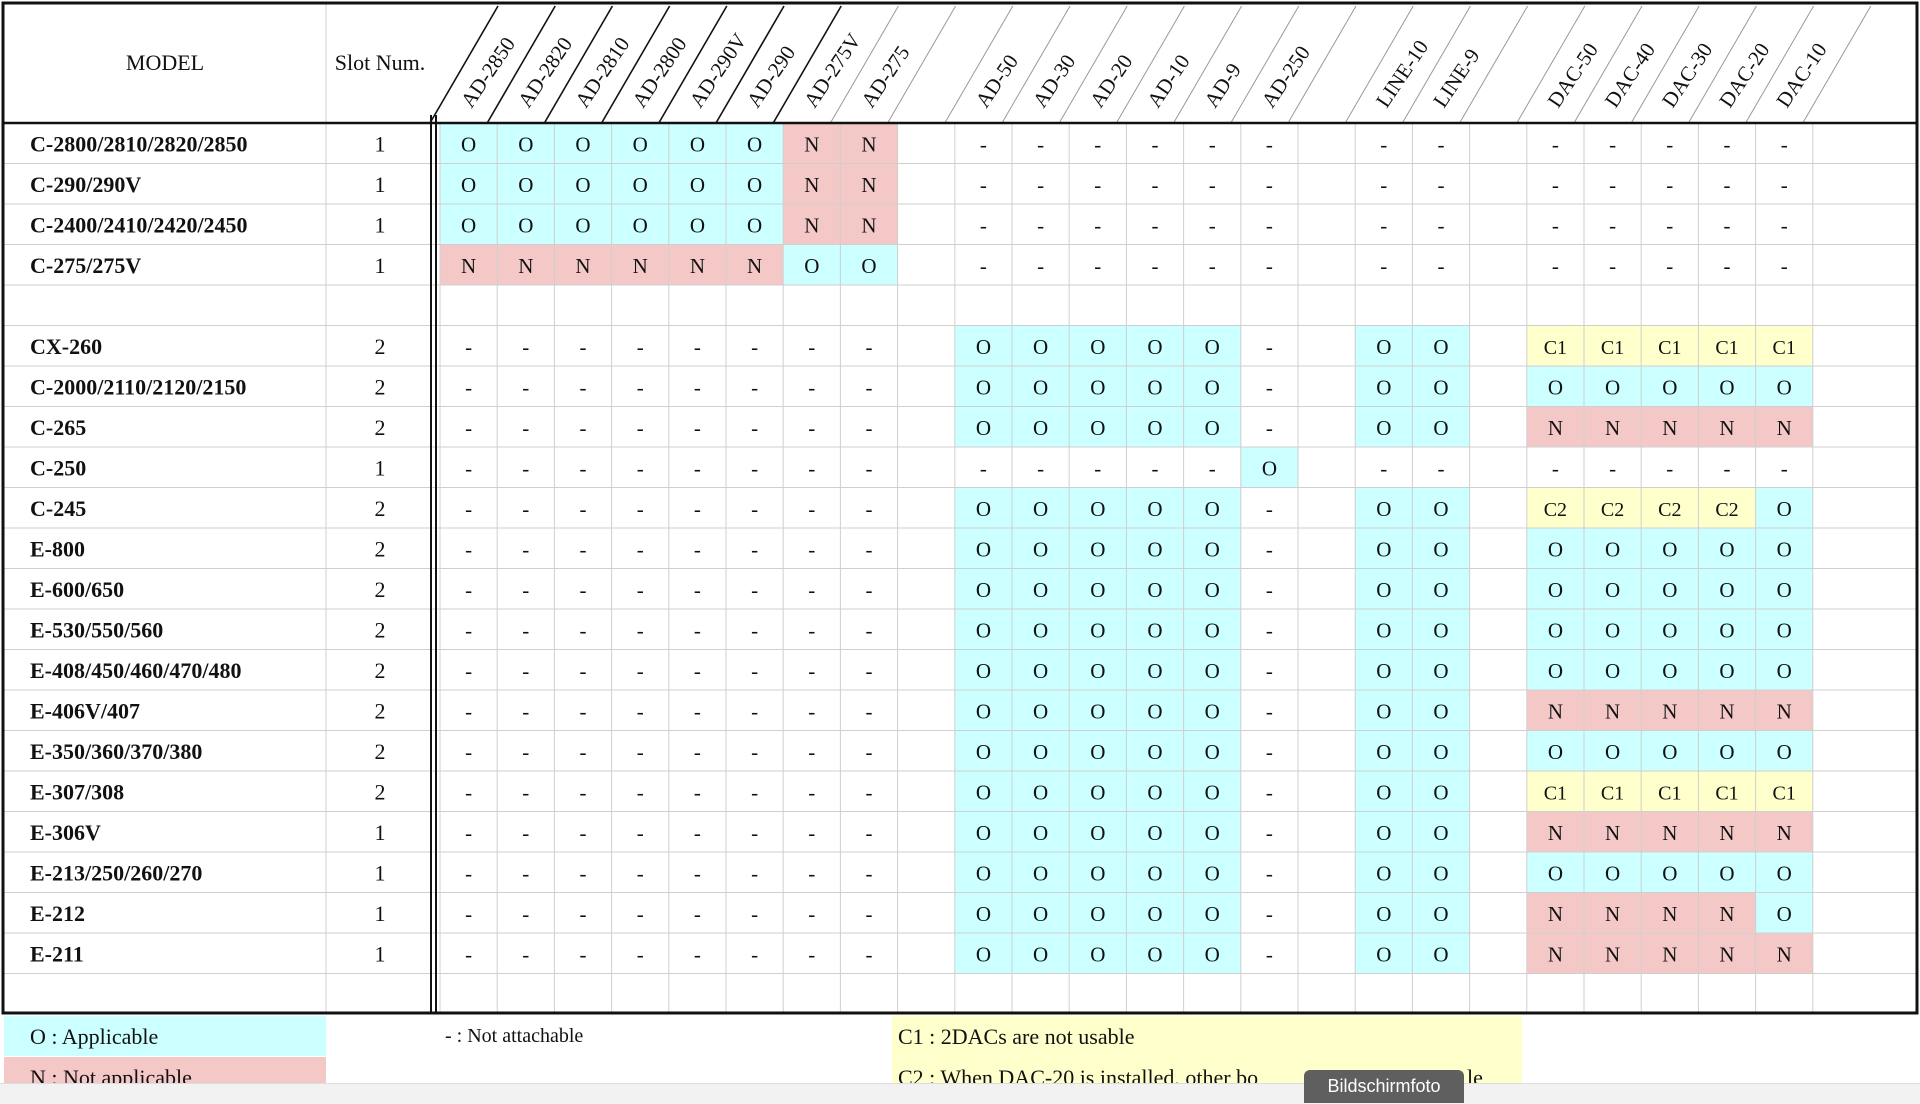 Image resolution: width=1920 pixels, height=1104 pixels. What do you see at coordinates (1551, 64) in the screenshot?
I see `header-diagonal` at bounding box center [1551, 64].